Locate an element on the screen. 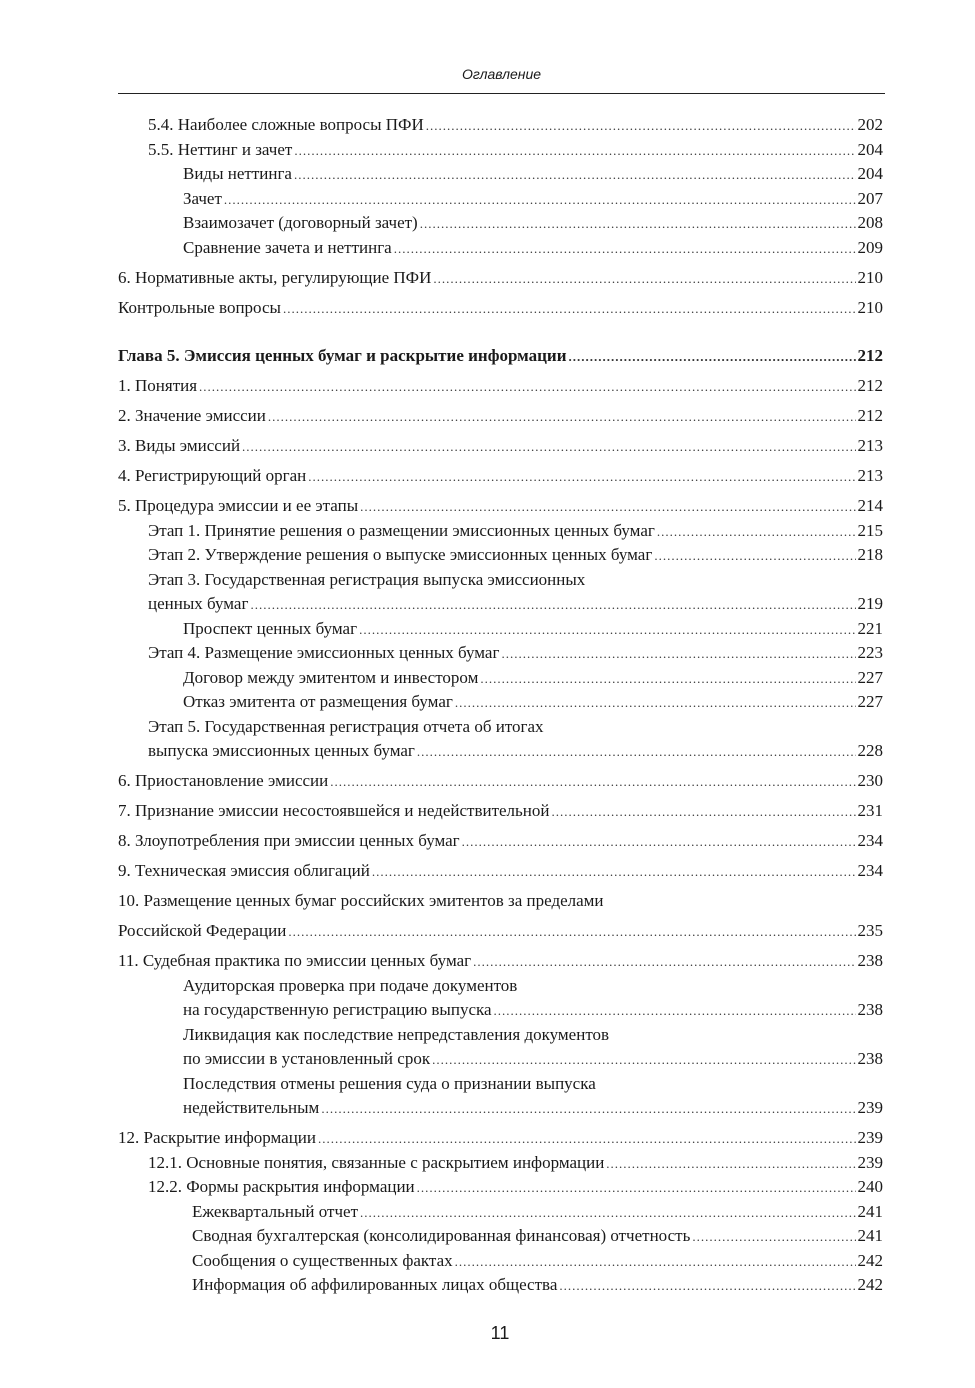  toc-entry-page: 228 is located at coordinates (870, 750).